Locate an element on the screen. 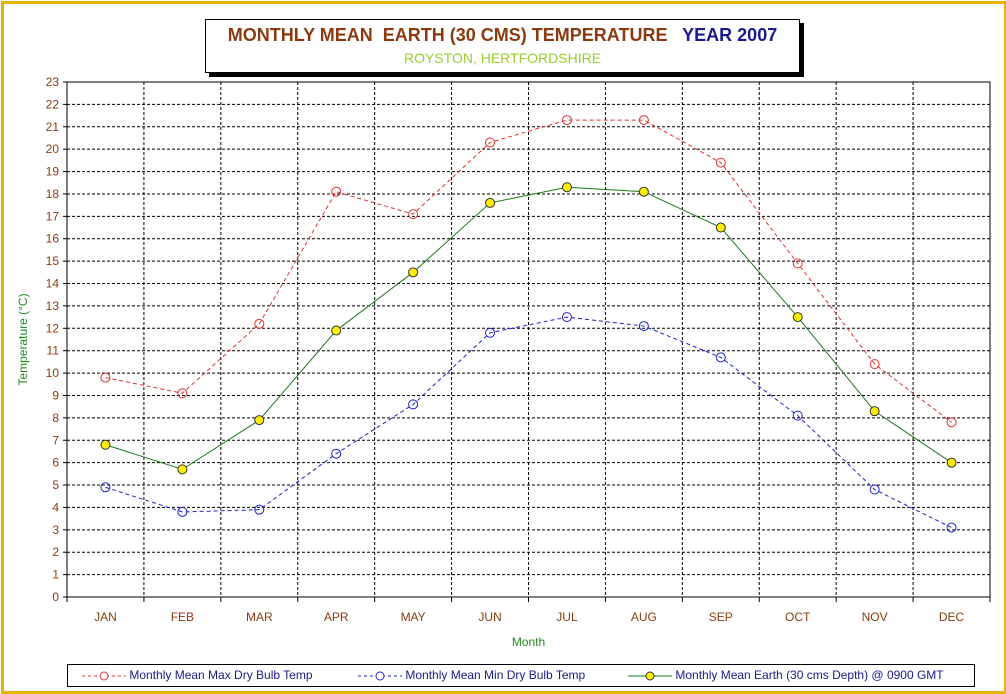 The height and width of the screenshot is (694, 1006). y-tick-label: 8 is located at coordinates (55, 418).